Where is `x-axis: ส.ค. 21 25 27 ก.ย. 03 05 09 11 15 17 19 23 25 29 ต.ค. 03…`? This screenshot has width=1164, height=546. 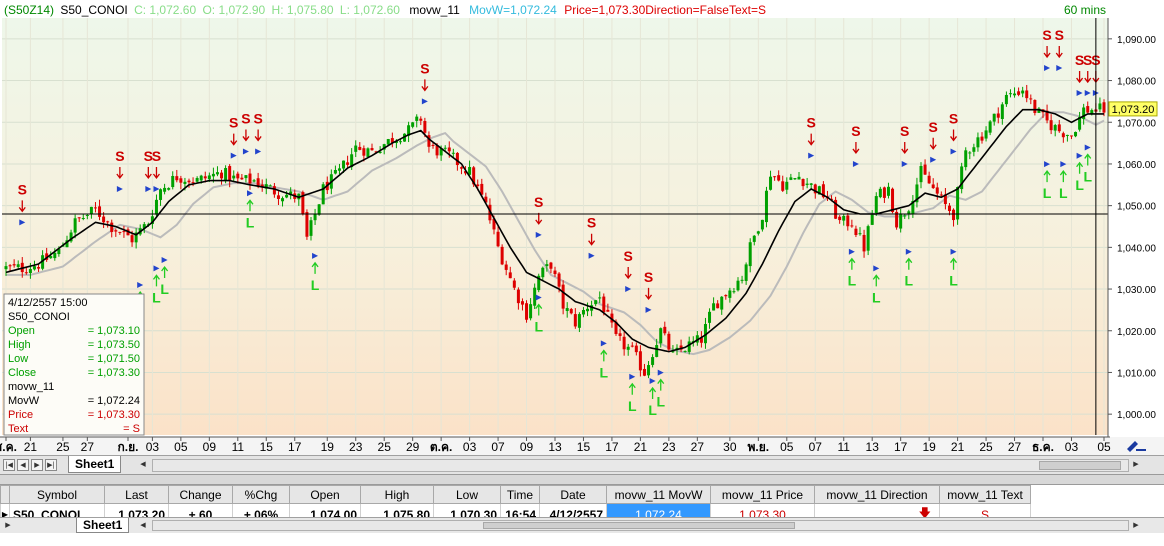 x-axis: ส.ค. 21 25 27 ก.ย. 03 05 09 11 15 17 19 23 25 29 ต.ค. 03… is located at coordinates (555, 445).